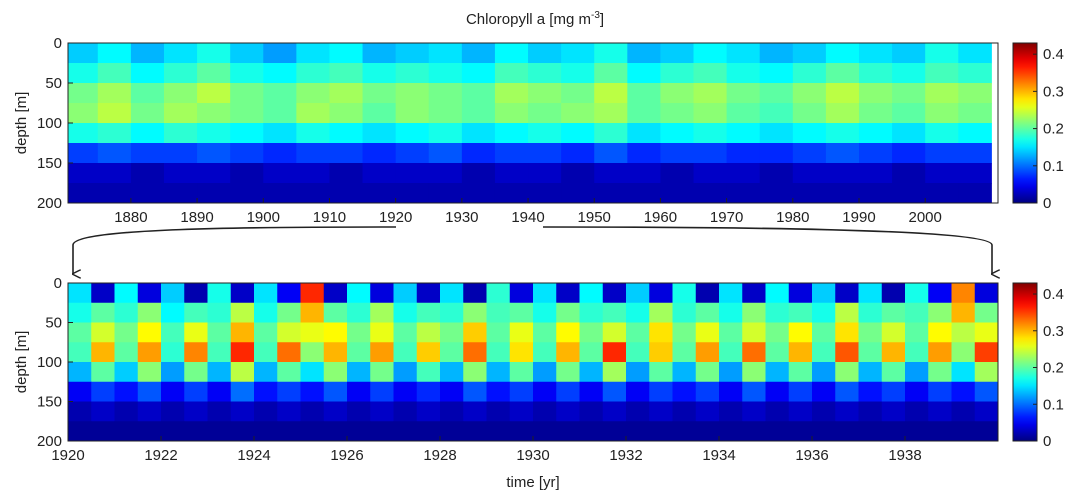 This screenshot has width=1070, height=495. What do you see at coordinates (395, 217) in the screenshot?
I see `x-tick-label: 1920` at bounding box center [395, 217].